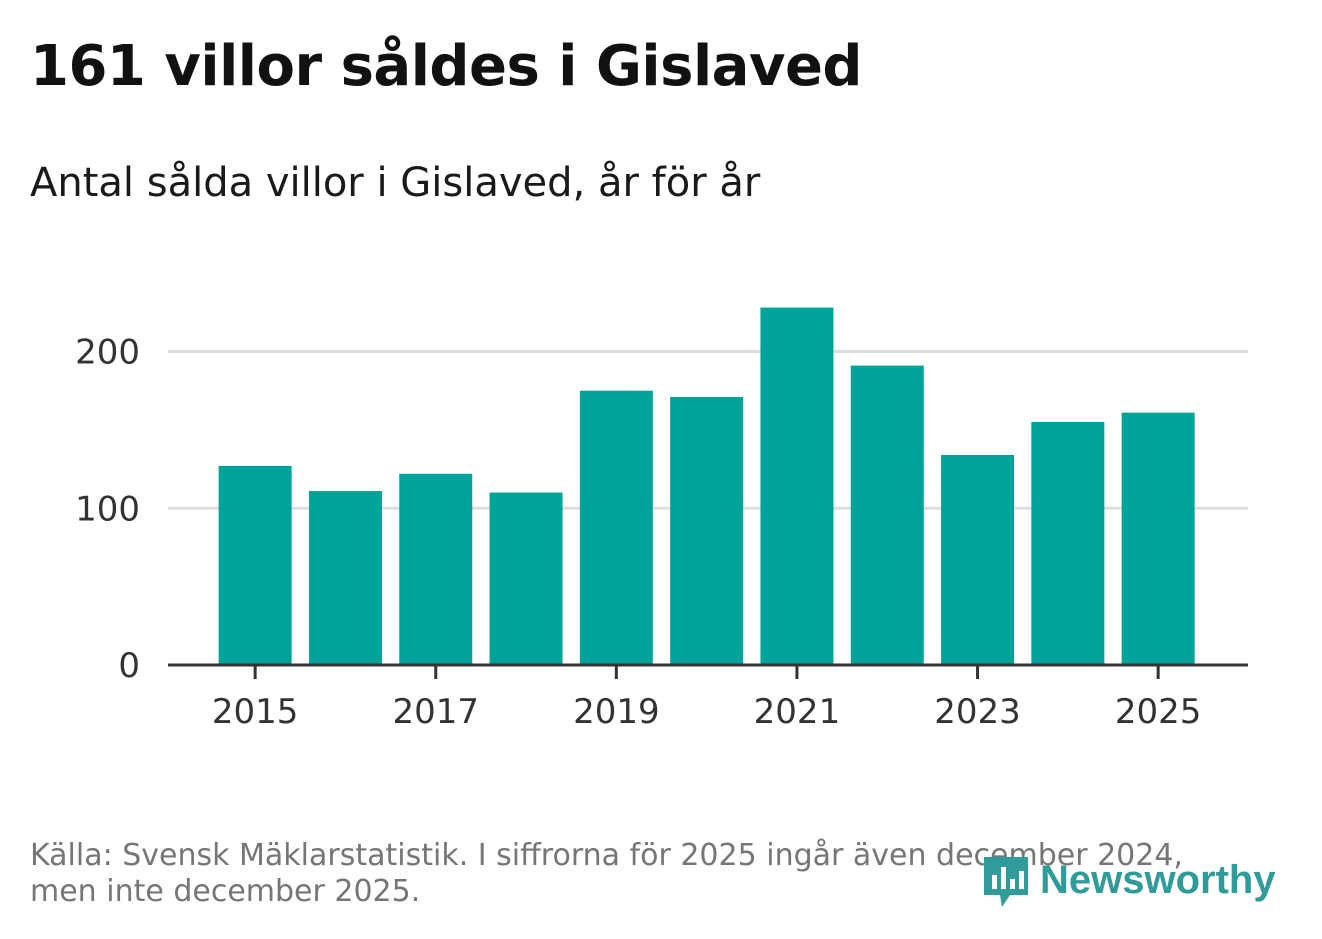  I want to click on bar-2025, so click(1158, 538).